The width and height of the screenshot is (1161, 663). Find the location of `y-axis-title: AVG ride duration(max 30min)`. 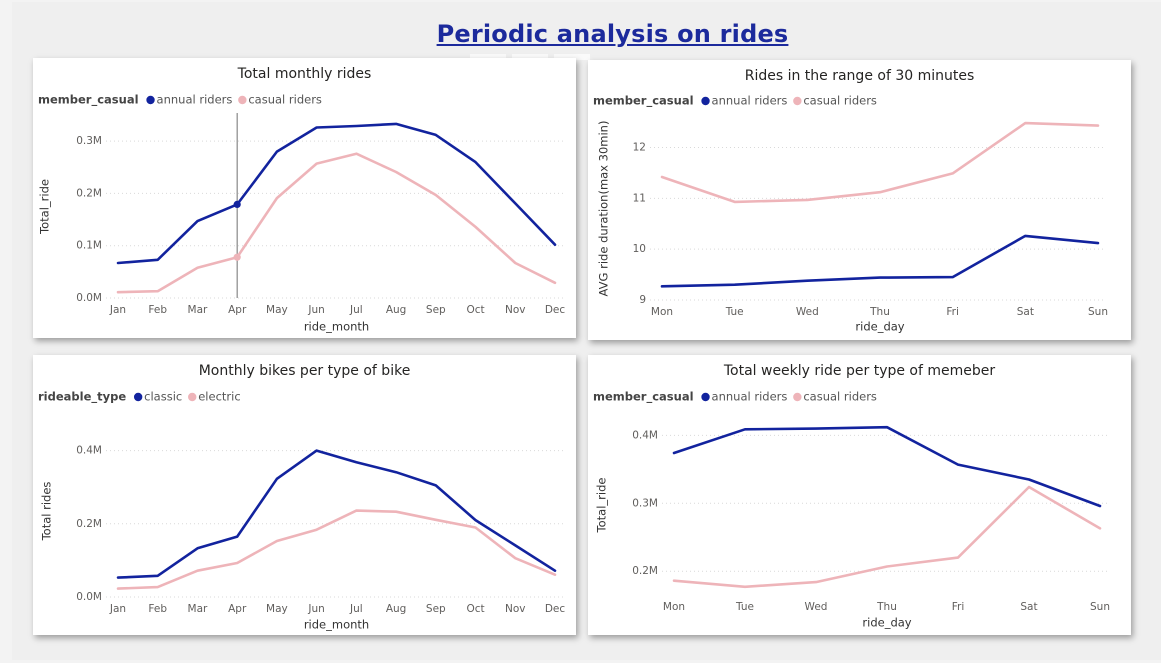

y-axis-title: AVG ride duration(max 30min) is located at coordinates (604, 209).